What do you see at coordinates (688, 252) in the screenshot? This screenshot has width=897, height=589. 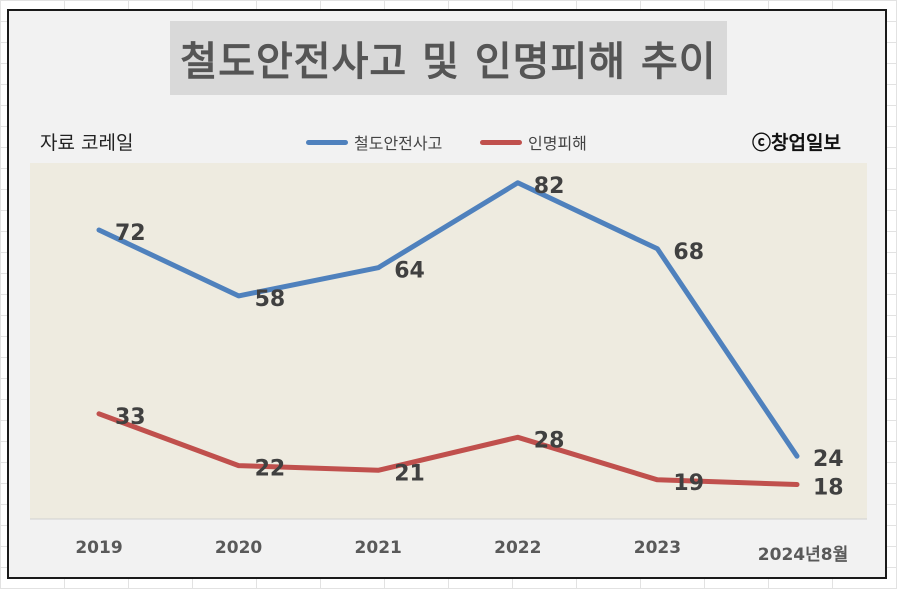 I see `data-label-s1-5: 68` at bounding box center [688, 252].